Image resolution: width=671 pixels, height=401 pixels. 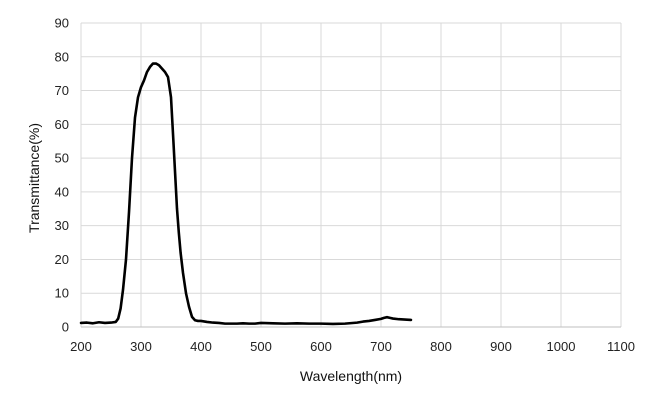 What do you see at coordinates (62, 293) in the screenshot?
I see `y-tick-label: 10` at bounding box center [62, 293].